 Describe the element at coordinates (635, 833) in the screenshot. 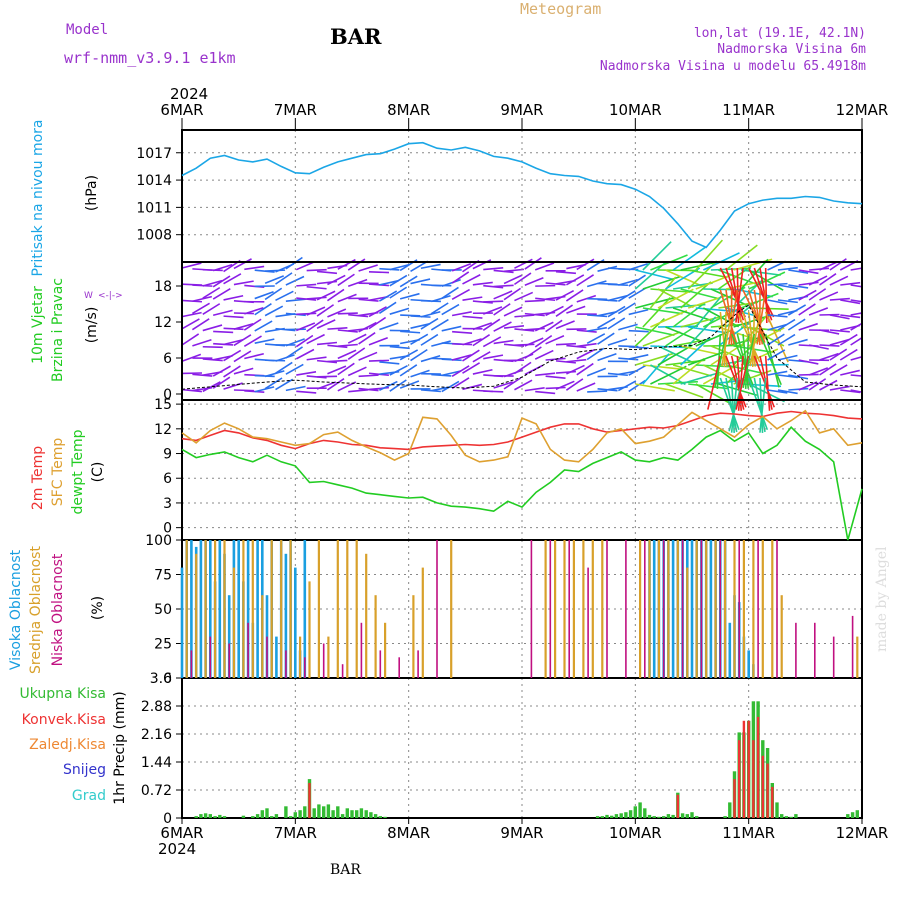

I see `x-tick-label-bottom: 10MAR` at that location.